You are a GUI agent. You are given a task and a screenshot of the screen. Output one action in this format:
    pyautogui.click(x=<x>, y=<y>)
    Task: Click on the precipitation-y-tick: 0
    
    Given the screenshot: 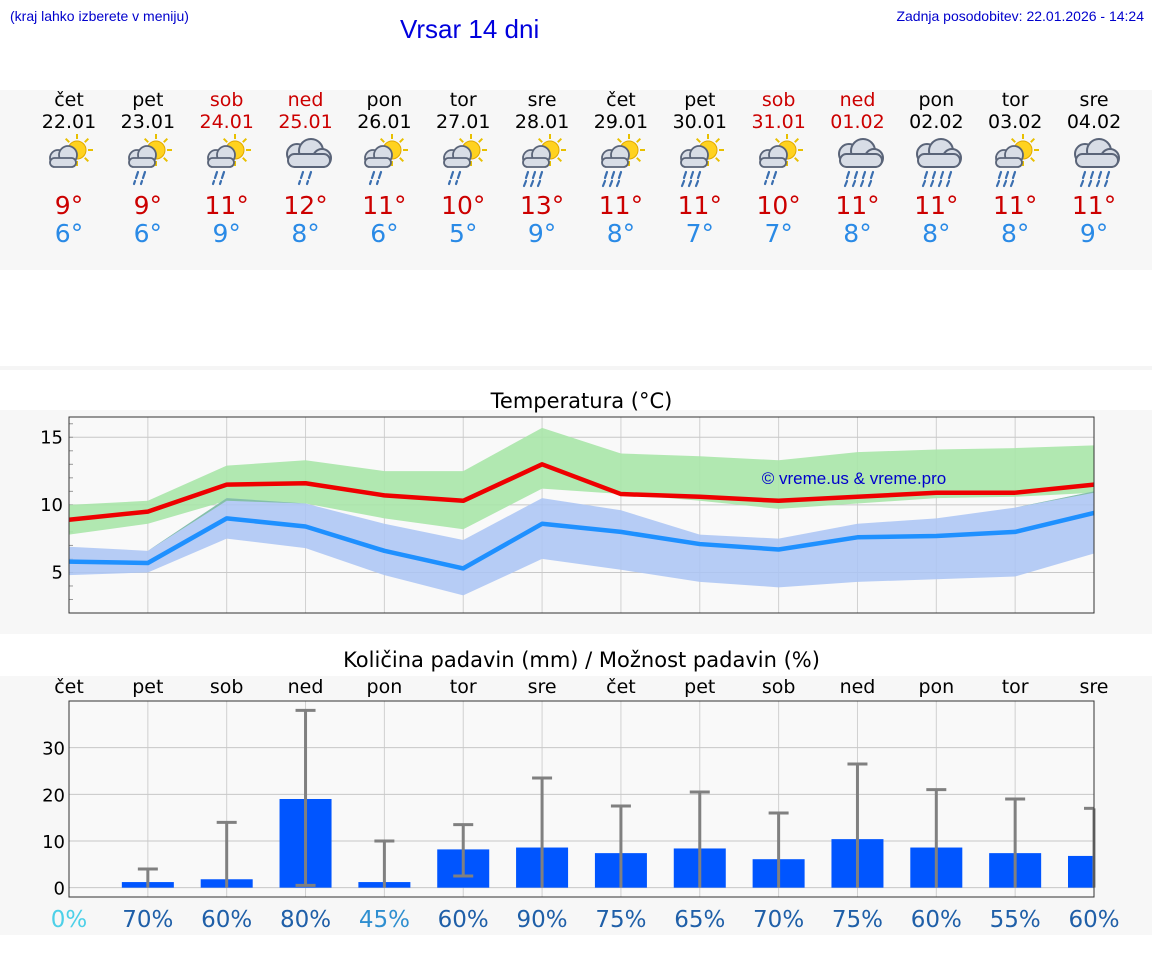 What is the action you would take?
    pyautogui.click(x=59, y=889)
    